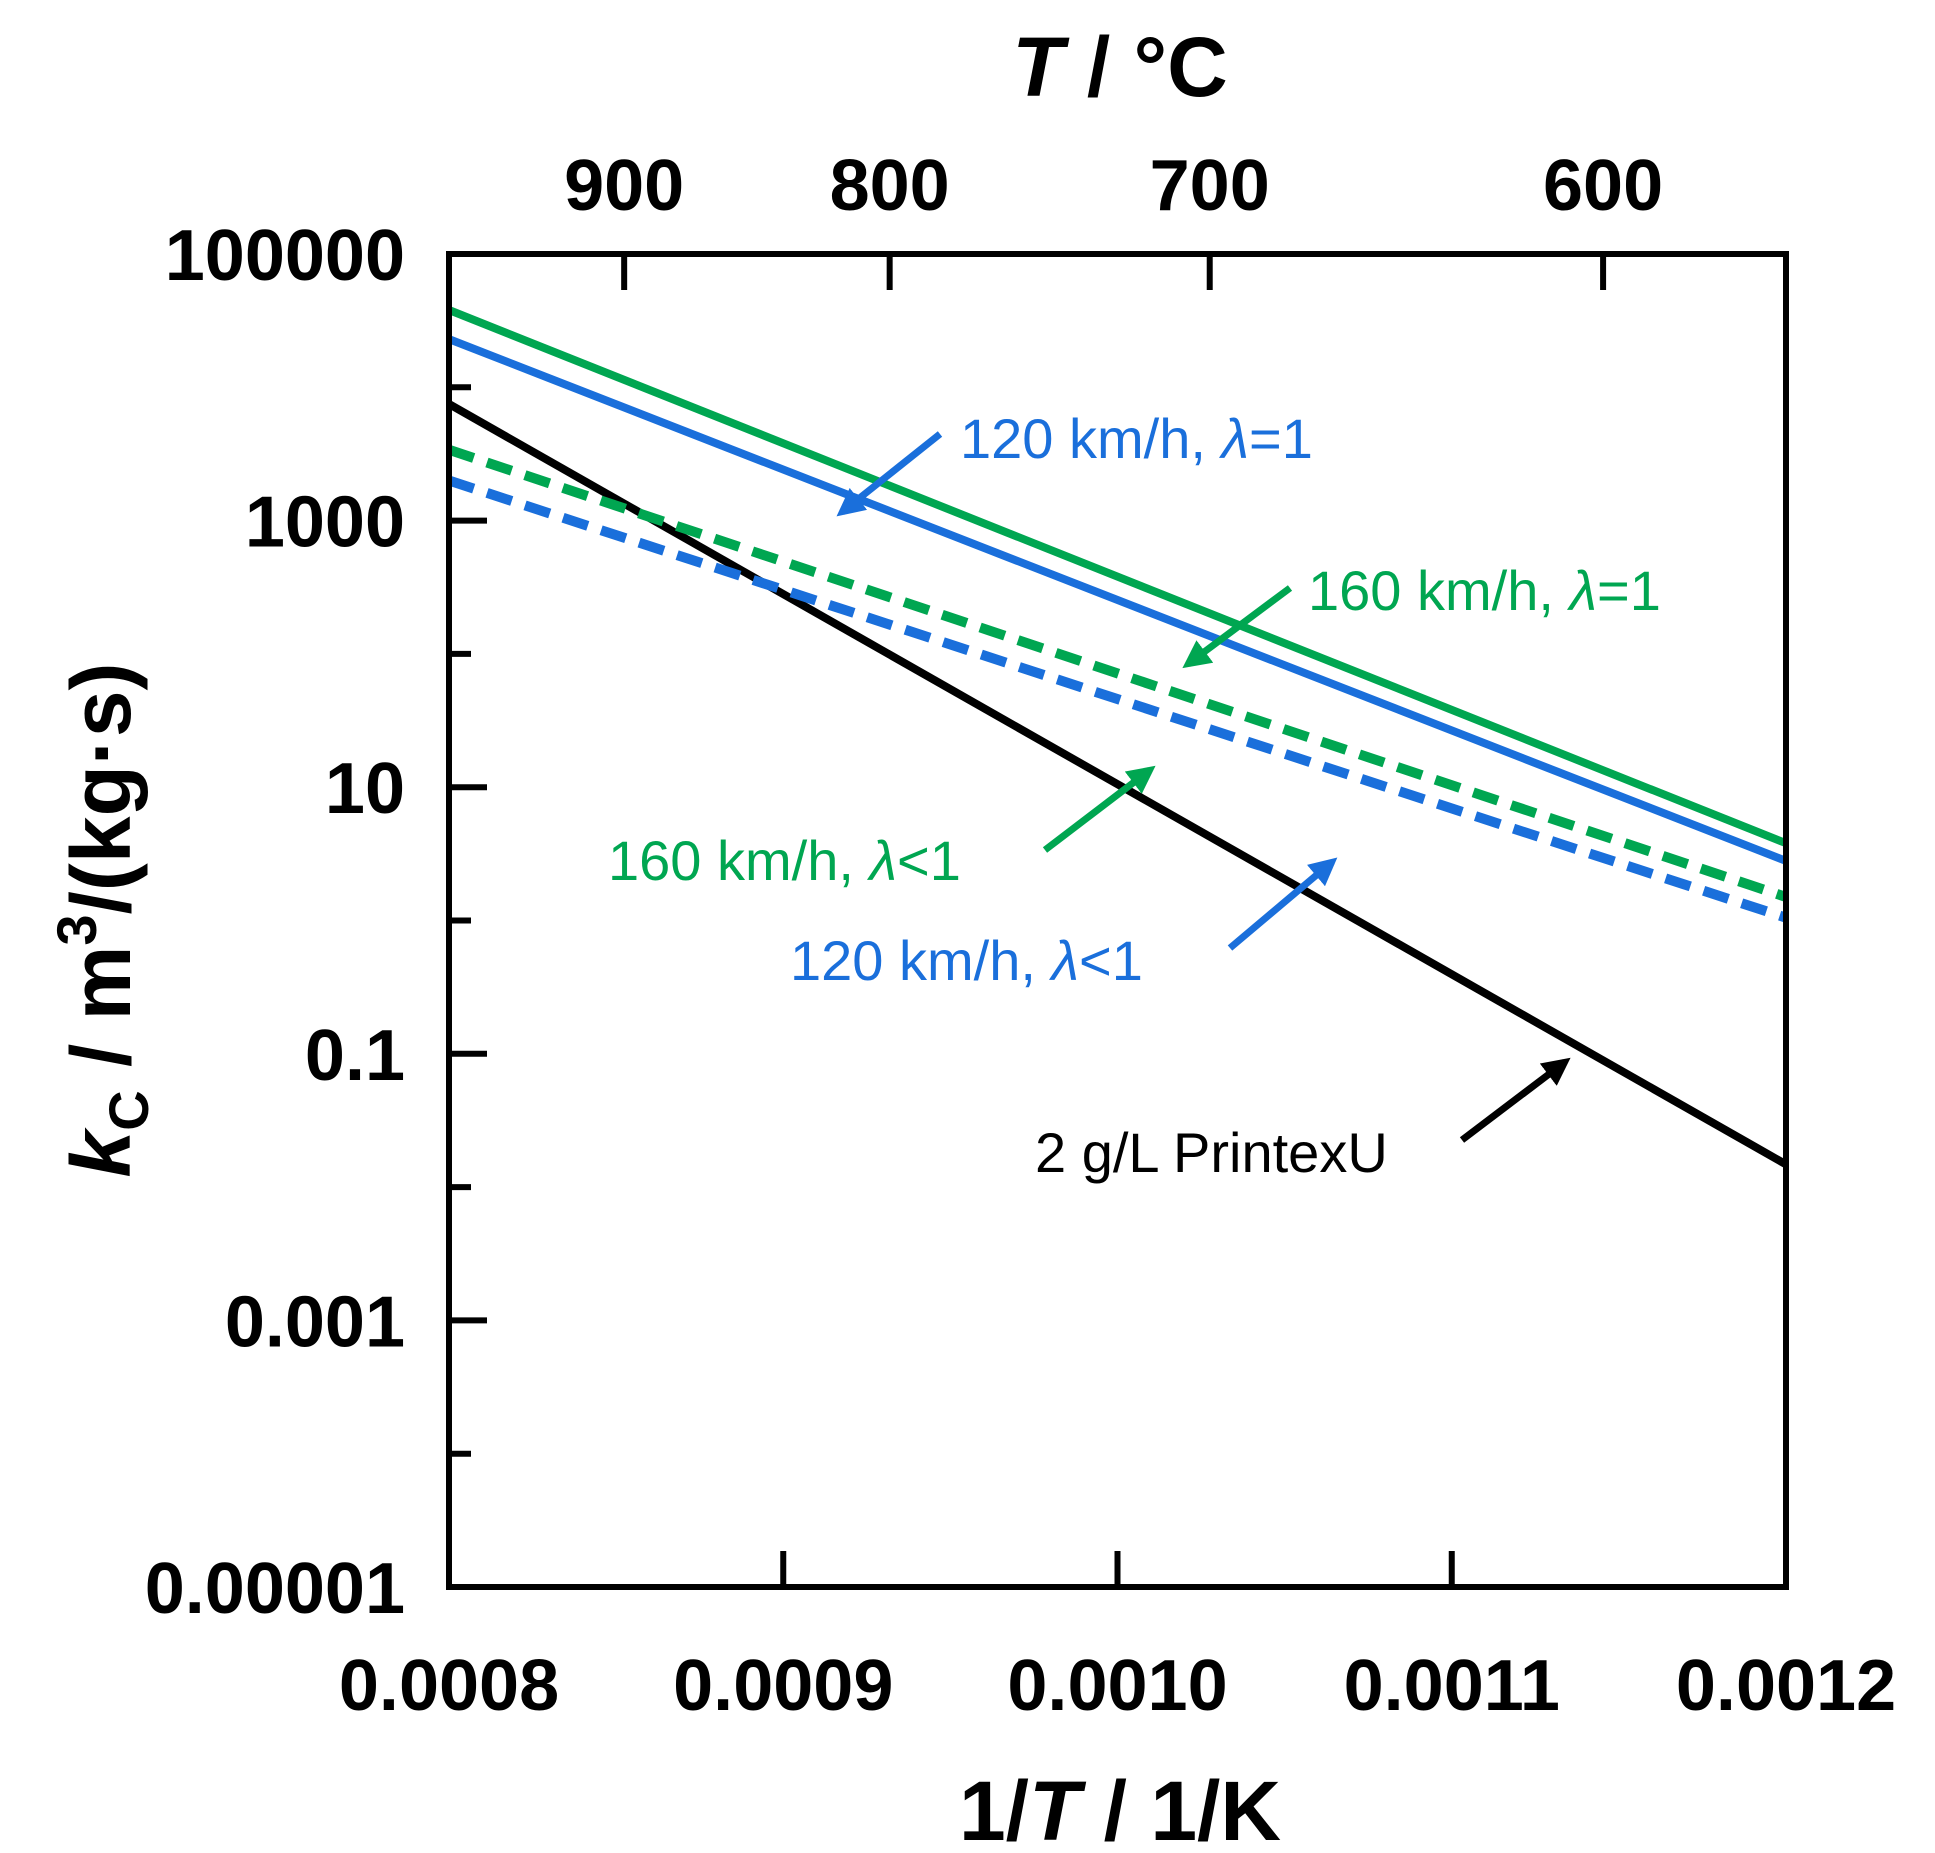 This screenshot has width=1935, height=1853. What do you see at coordinates (1515, 1100) in the screenshot?
I see `arrow-printexu` at bounding box center [1515, 1100].